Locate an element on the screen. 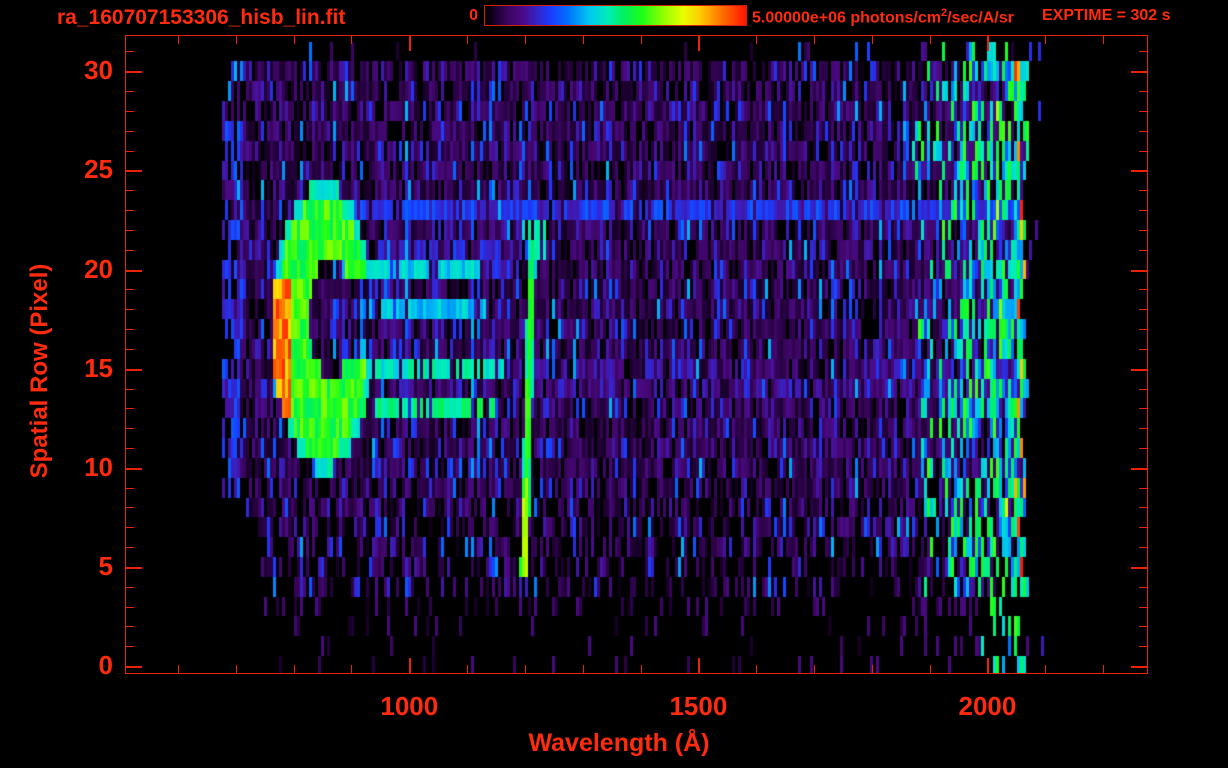  x-tick-label: 1000 is located at coordinates (409, 706).